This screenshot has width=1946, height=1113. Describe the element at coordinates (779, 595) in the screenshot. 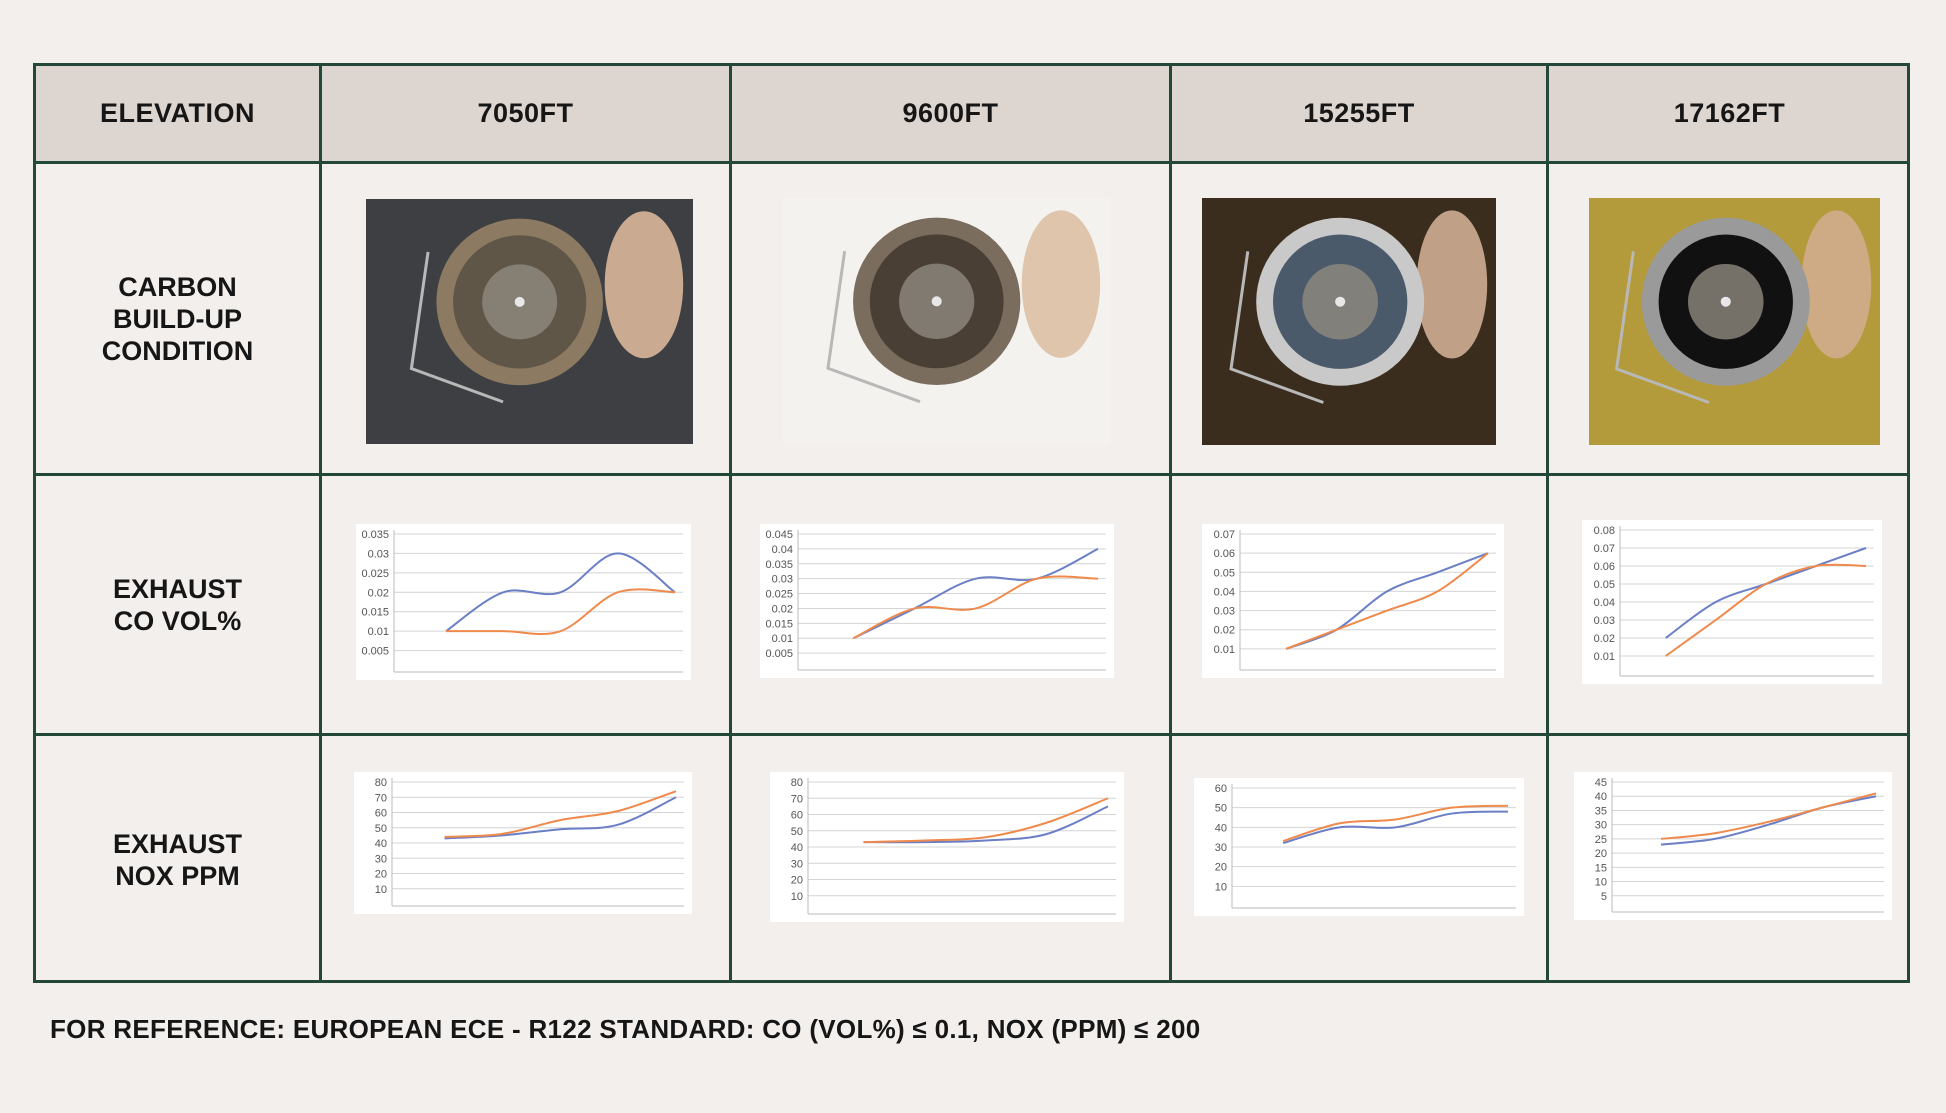

I see `y-tick-label: 0.025` at that location.